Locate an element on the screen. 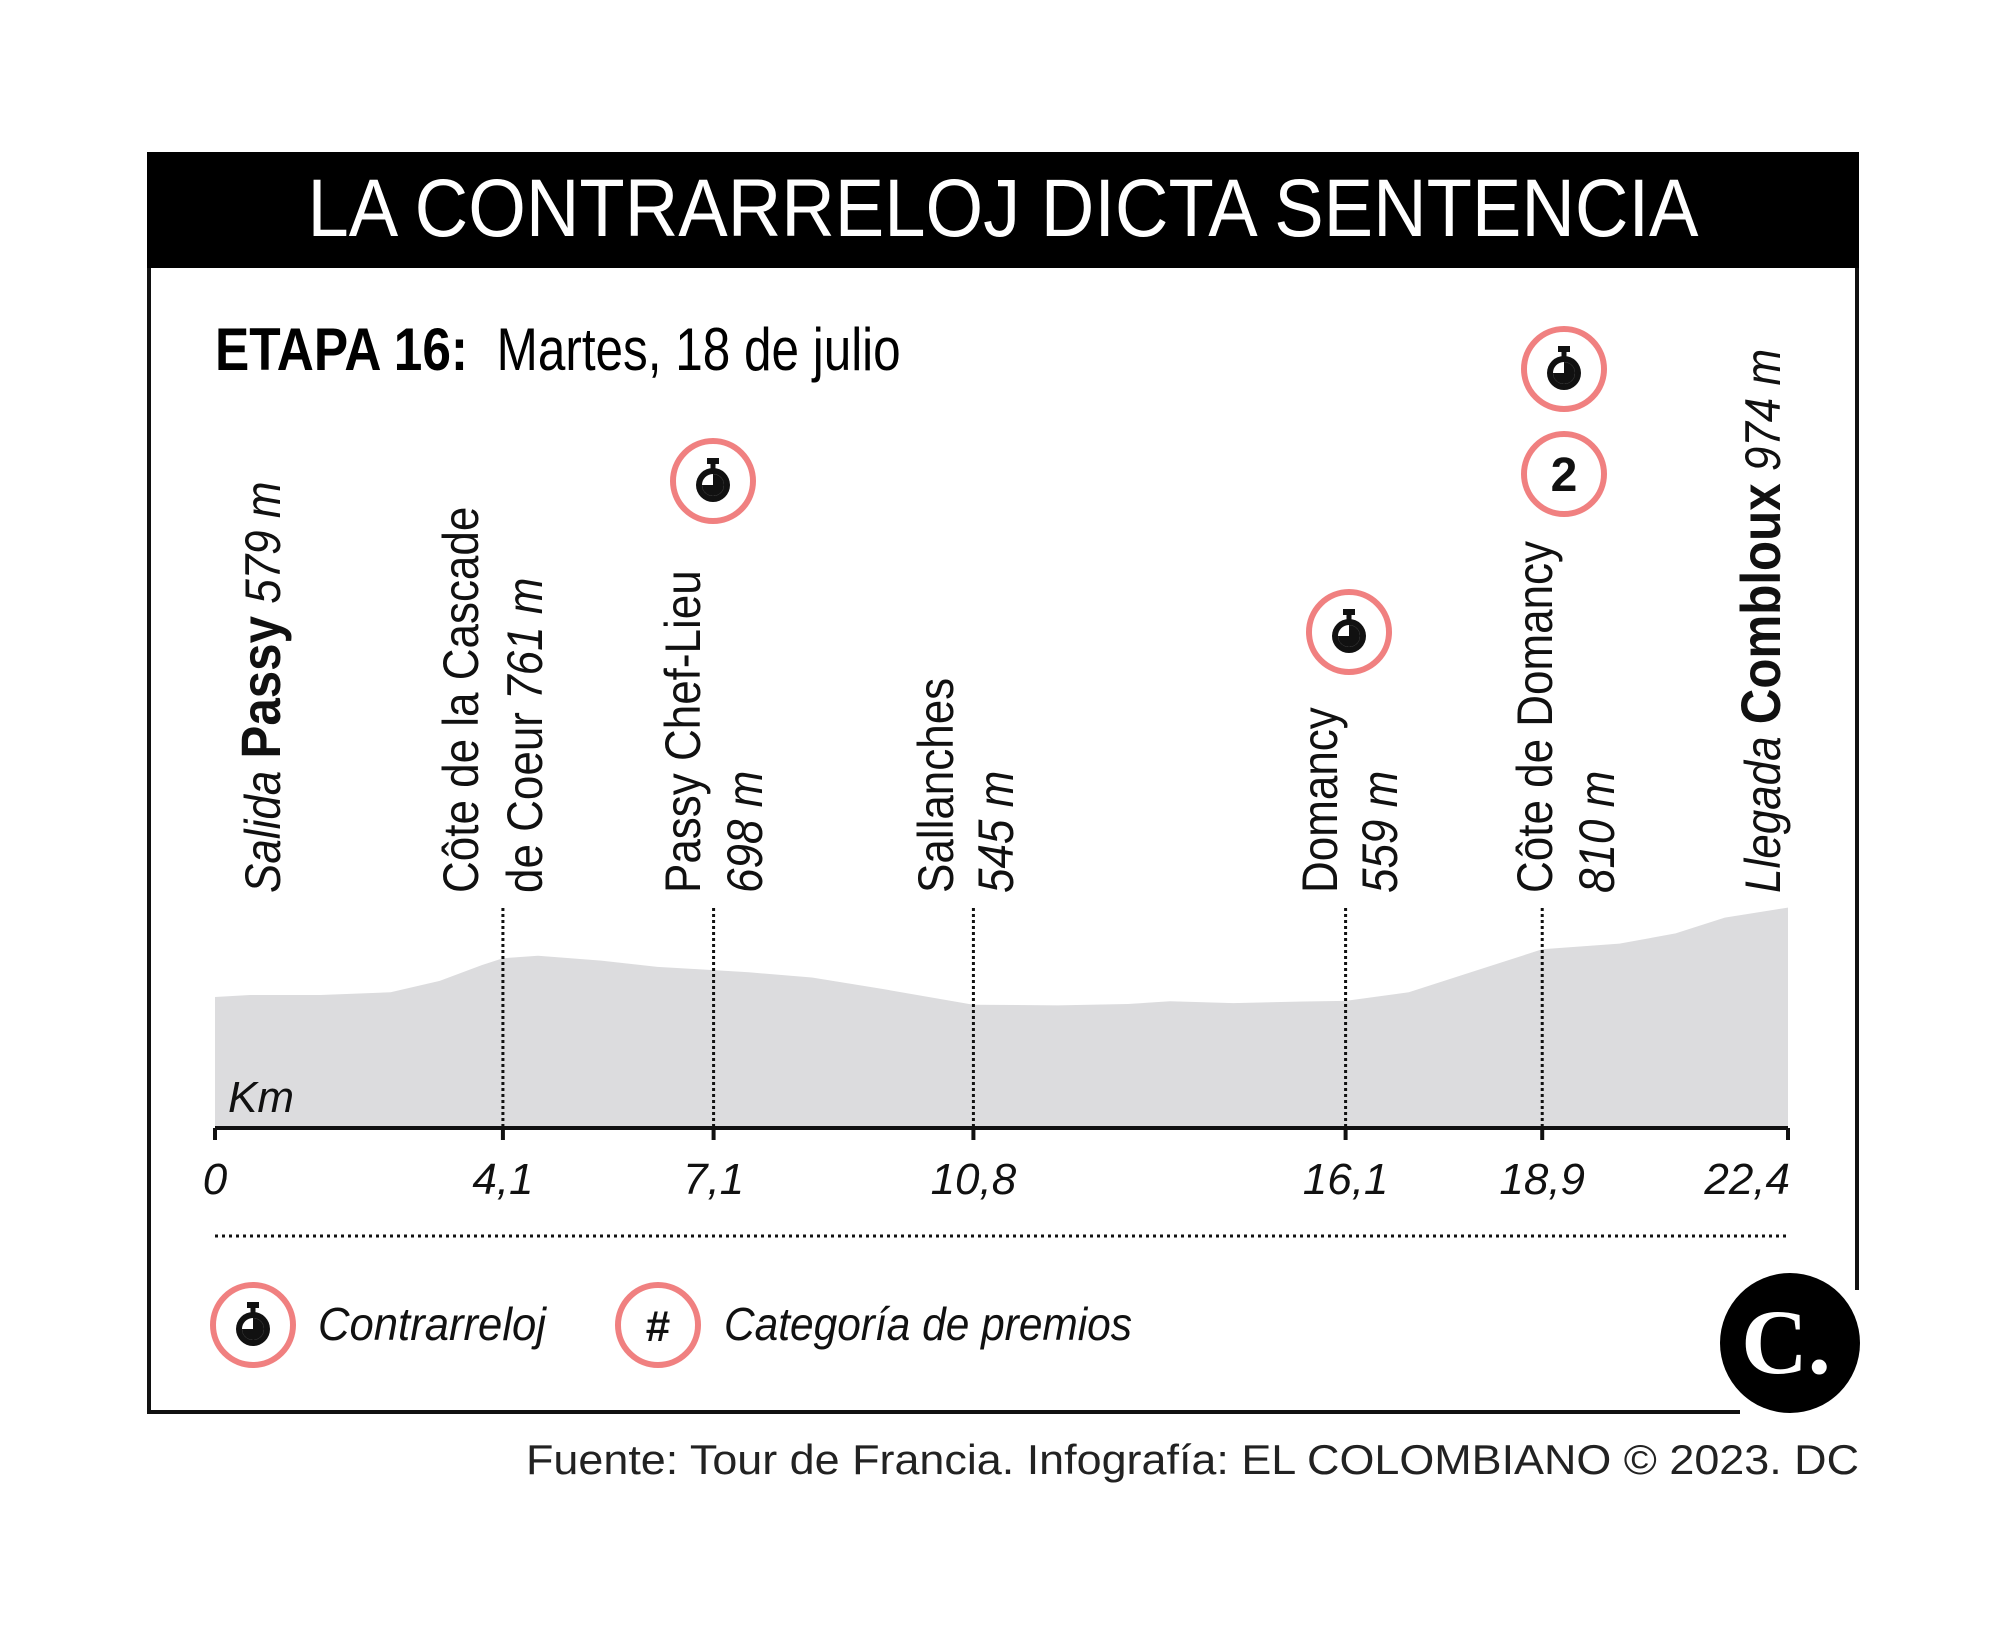  point-label-start: Salida Passy 579 m is located at coordinates (261, 687).